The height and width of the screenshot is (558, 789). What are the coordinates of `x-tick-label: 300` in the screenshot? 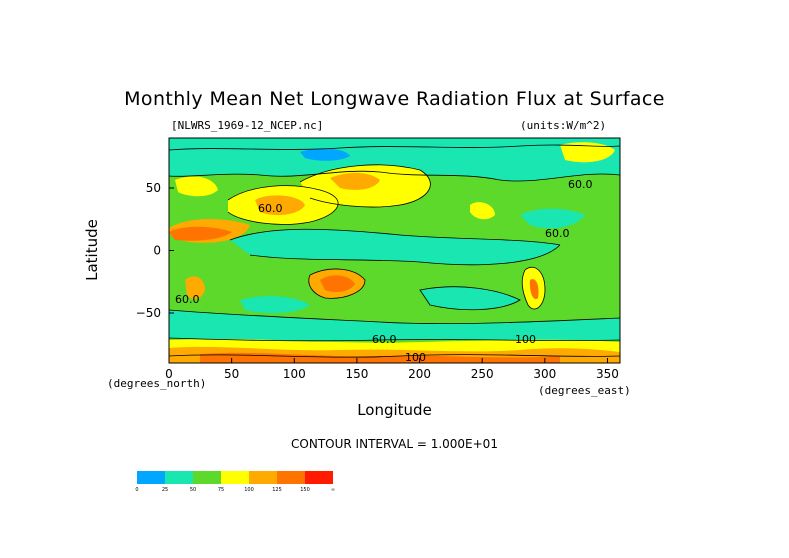 It's located at (544, 374).